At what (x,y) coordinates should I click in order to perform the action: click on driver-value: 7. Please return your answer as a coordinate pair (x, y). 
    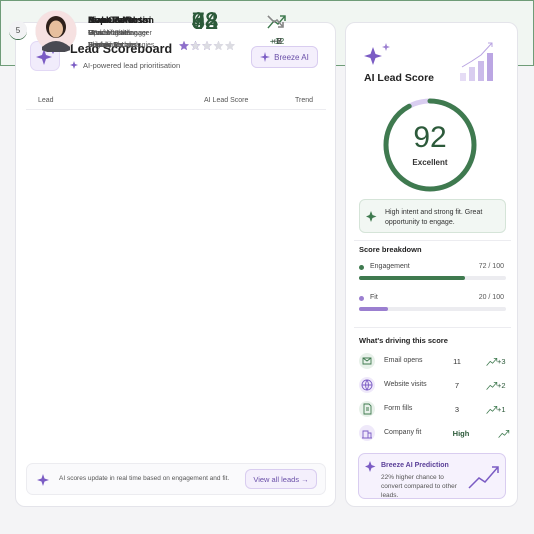
    Looking at the image, I should click on (457, 385).